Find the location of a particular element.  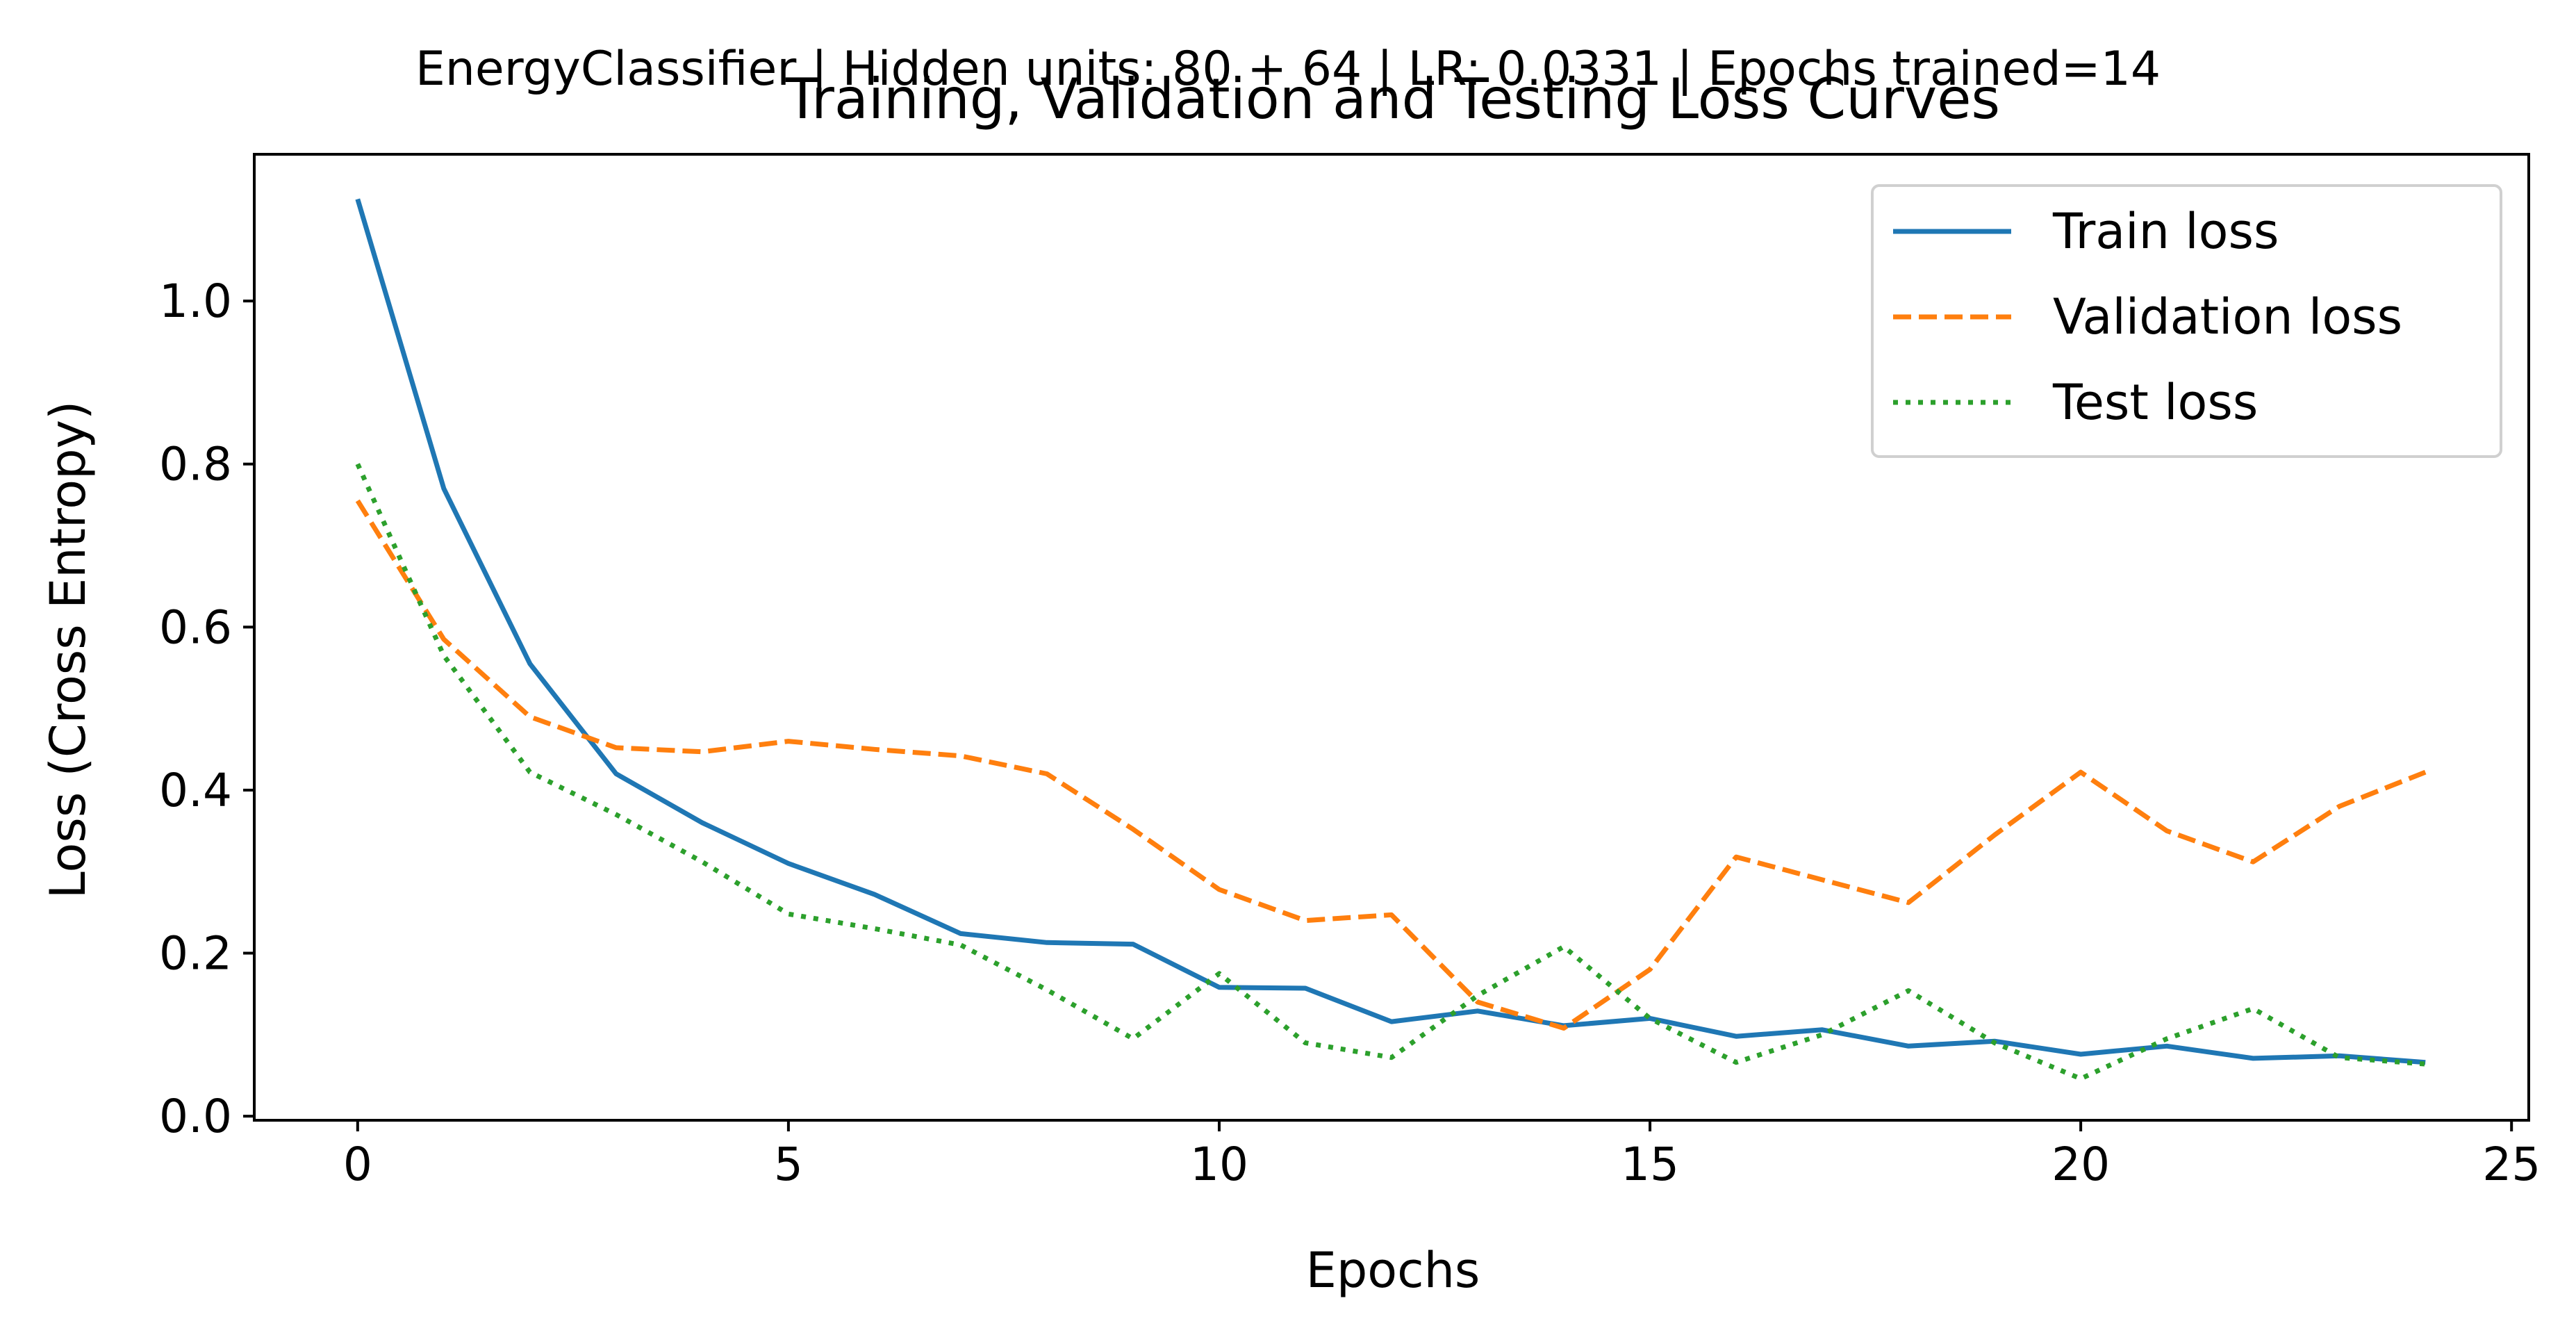

legend-label-validation: Validation loss is located at coordinates (2227, 316).